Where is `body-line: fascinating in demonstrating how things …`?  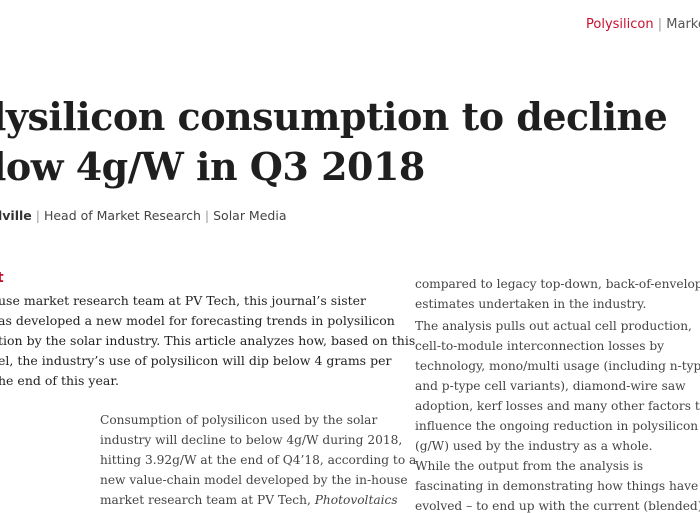 body-line: fascinating in demonstrating how things … is located at coordinates (557, 486).